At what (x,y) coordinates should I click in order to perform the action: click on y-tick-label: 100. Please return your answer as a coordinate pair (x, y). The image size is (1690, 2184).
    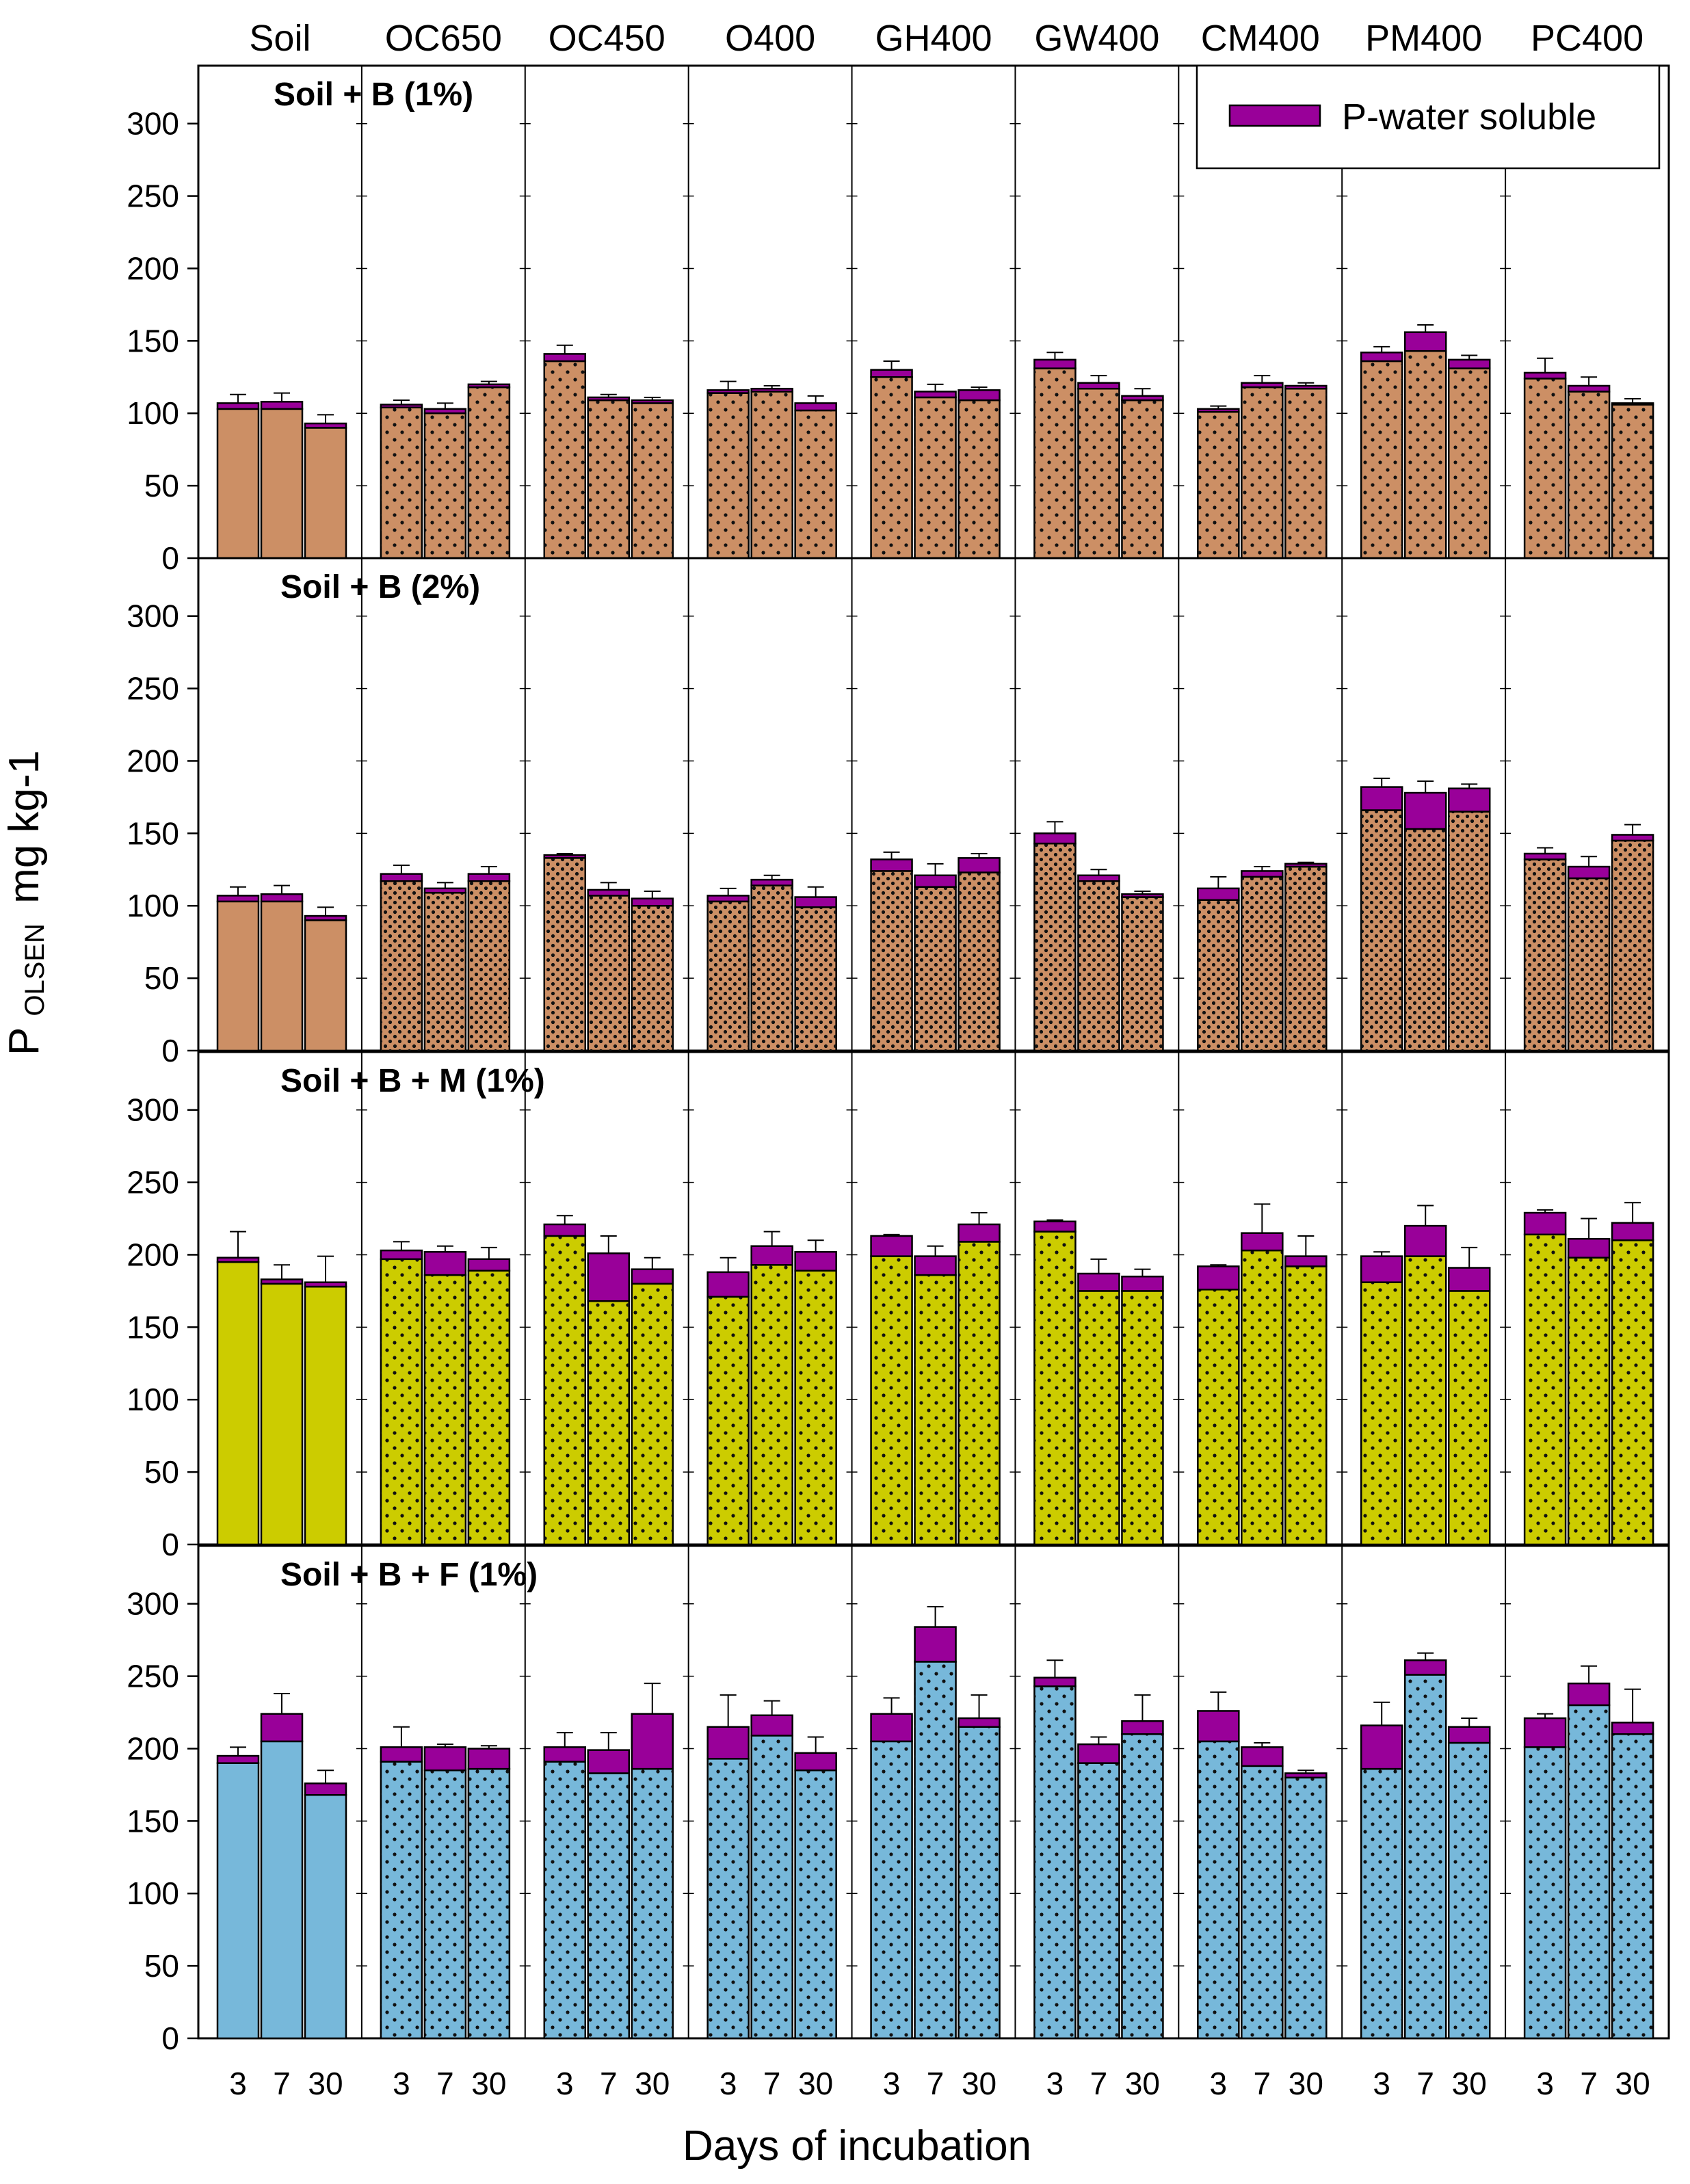
    Looking at the image, I should click on (153, 905).